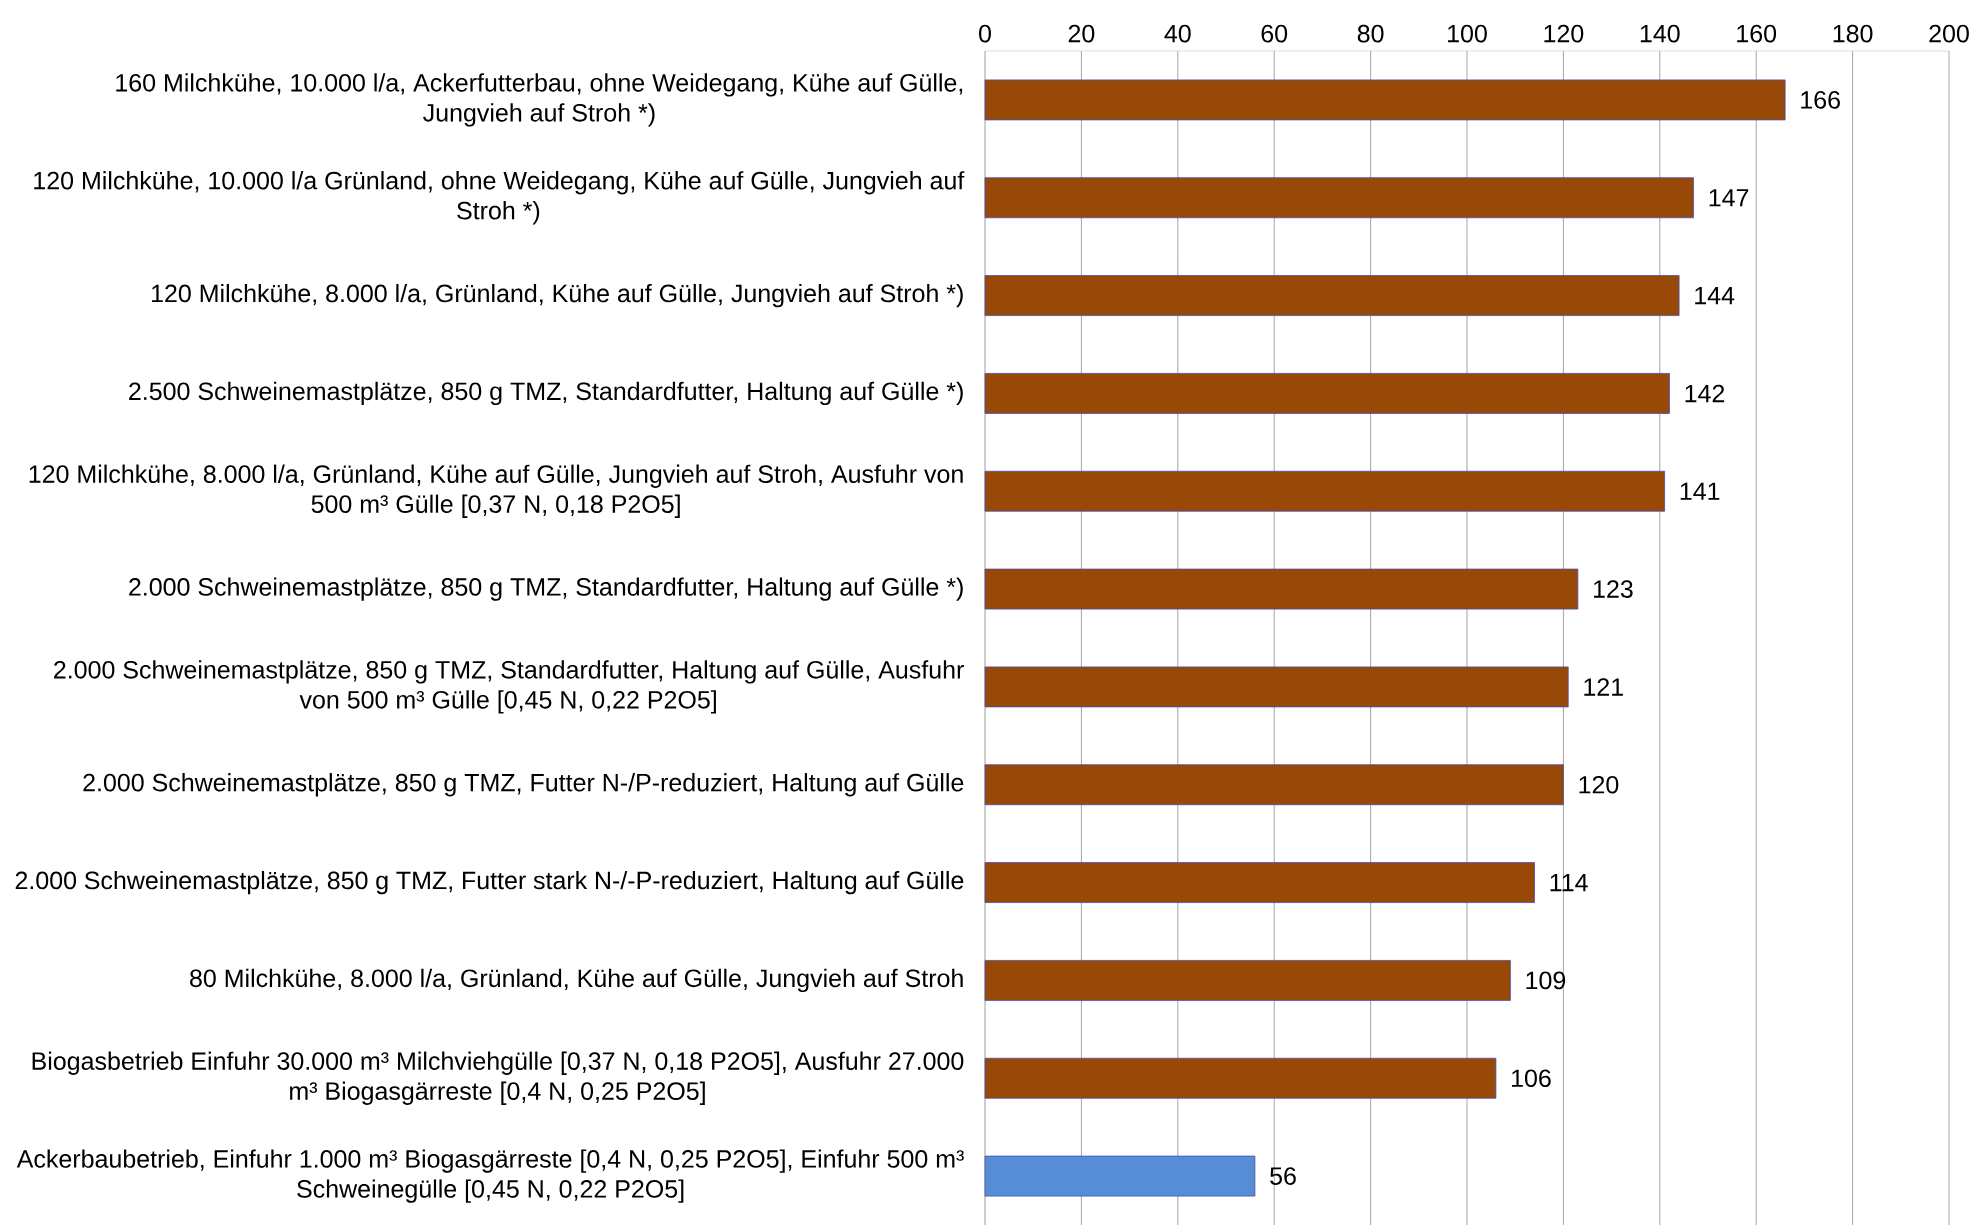 The height and width of the screenshot is (1225, 1983). What do you see at coordinates (1081, 33) in the screenshot?
I see `x-tick-label: 20` at bounding box center [1081, 33].